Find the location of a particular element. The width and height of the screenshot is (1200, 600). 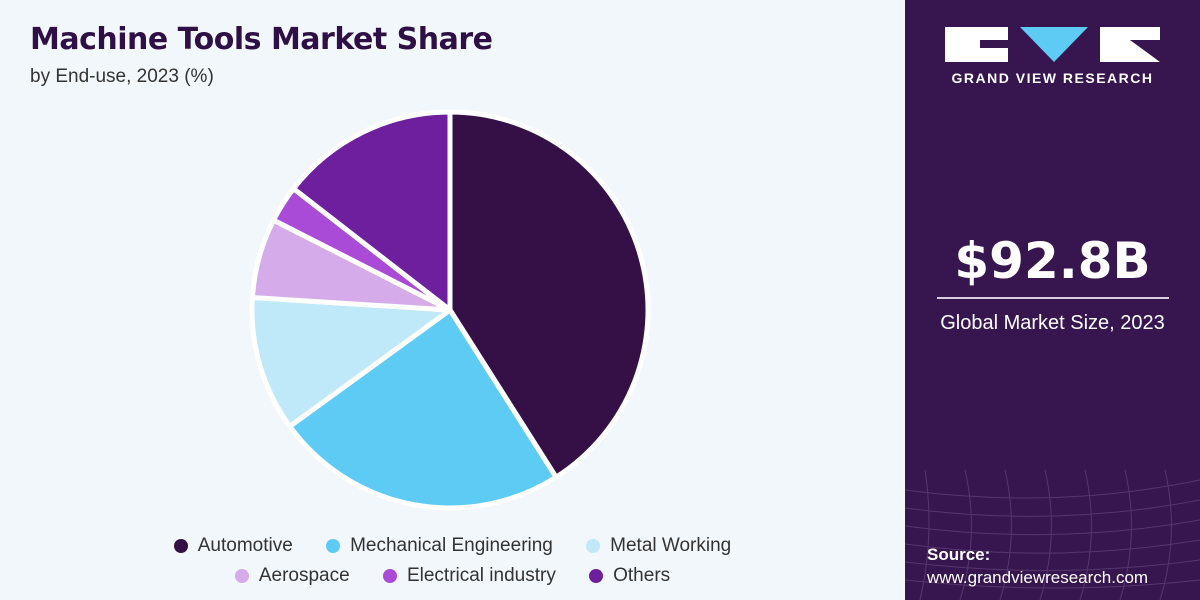

pie-slice-mechanical-engineering is located at coordinates (423, 409).